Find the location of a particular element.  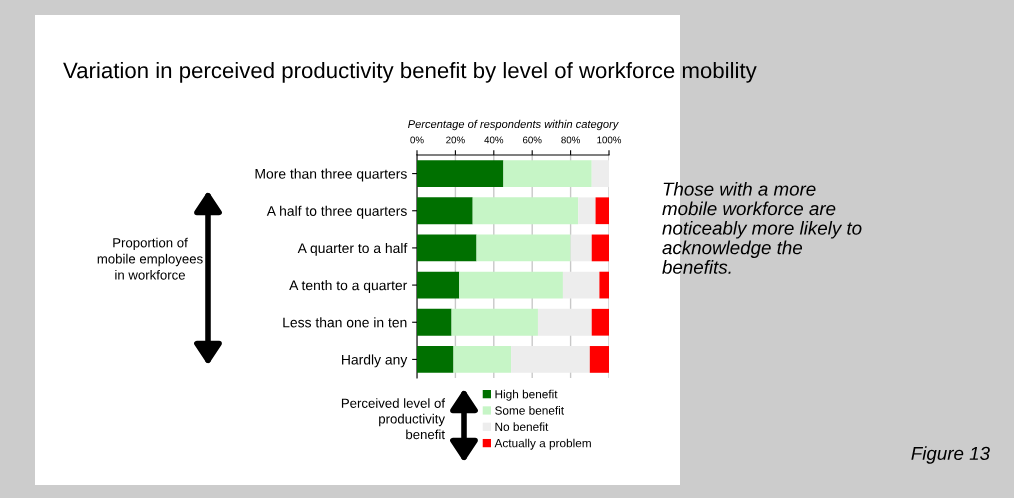

y-tick-label: More than three quarters is located at coordinates (331, 175).